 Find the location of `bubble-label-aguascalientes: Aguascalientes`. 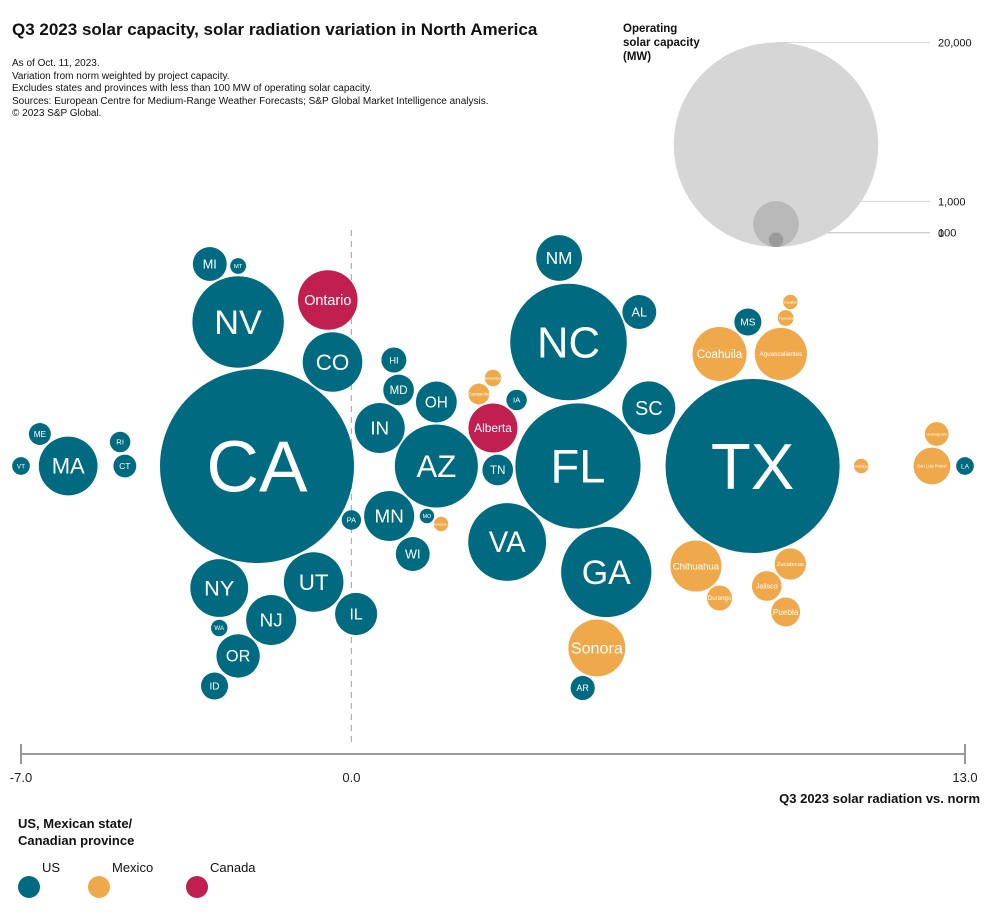

bubble-label-aguascalientes: Aguascalientes is located at coordinates (781, 354).